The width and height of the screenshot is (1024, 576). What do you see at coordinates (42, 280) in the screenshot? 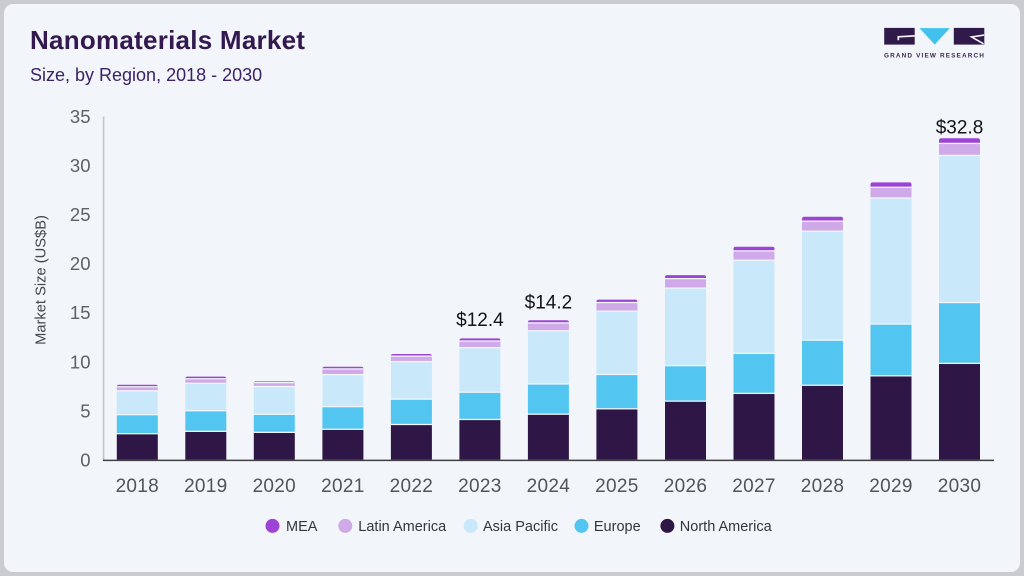
I see `svg-text: Market Size (US$B)` at bounding box center [42, 280].